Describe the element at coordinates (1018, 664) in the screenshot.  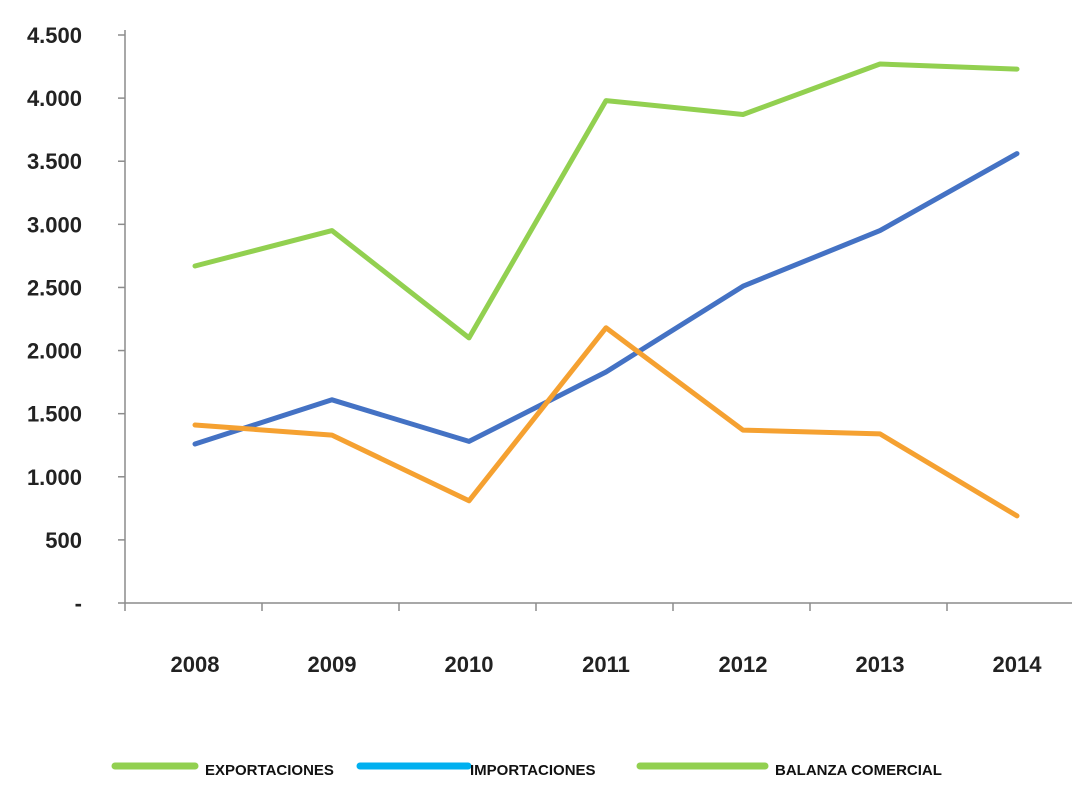
I see `x-tick-label: 2014` at that location.